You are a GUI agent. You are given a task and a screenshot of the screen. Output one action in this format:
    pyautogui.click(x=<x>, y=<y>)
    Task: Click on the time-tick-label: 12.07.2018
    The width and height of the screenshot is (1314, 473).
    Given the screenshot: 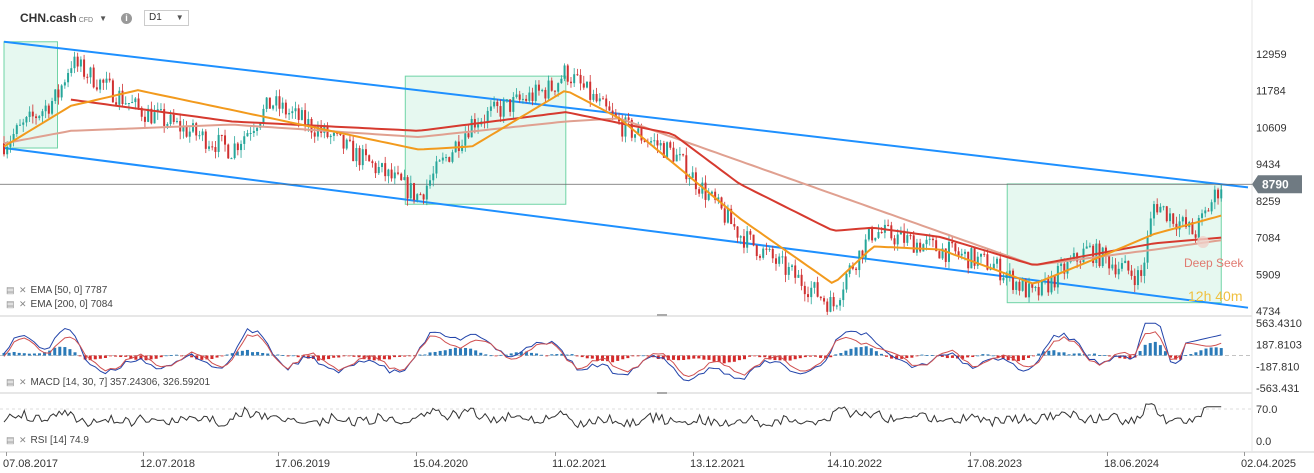 What is the action you would take?
    pyautogui.click(x=167, y=464)
    